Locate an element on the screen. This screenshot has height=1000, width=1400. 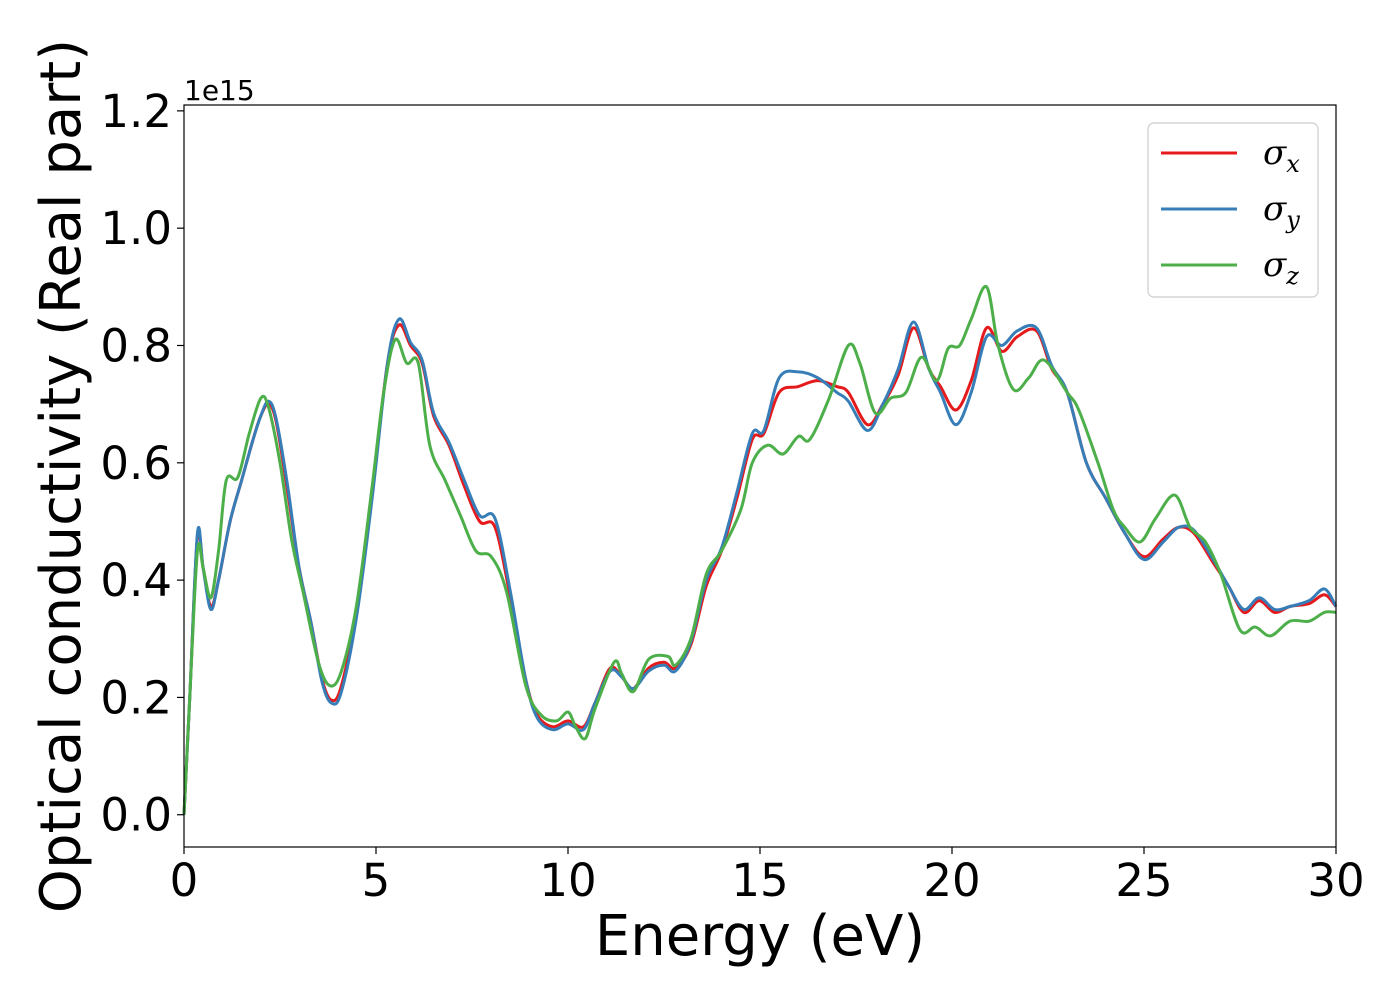
x-tick-label: 20 is located at coordinates (951, 880).